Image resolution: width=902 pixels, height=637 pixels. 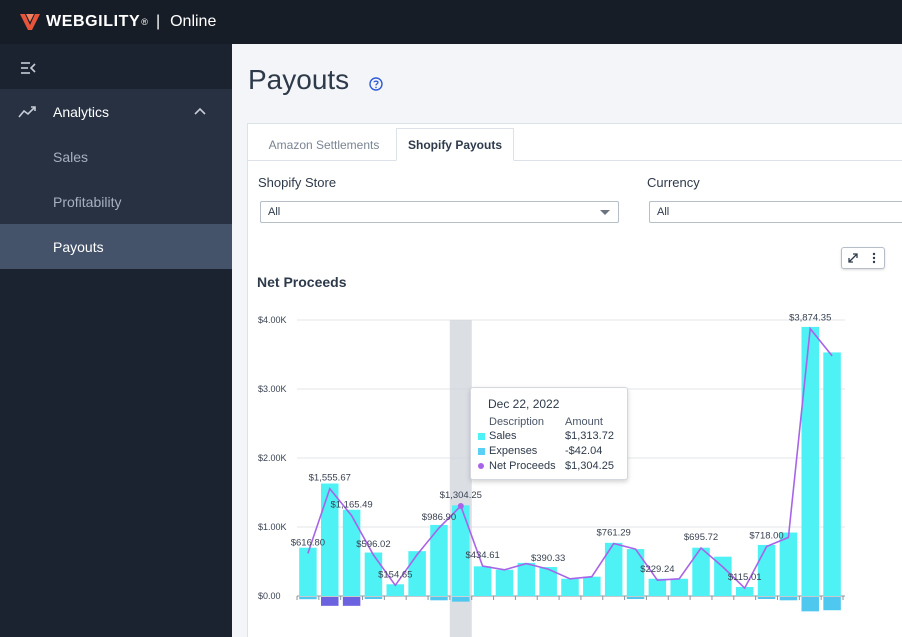 What do you see at coordinates (548, 558) in the screenshot?
I see `data-label: $390.33` at bounding box center [548, 558].